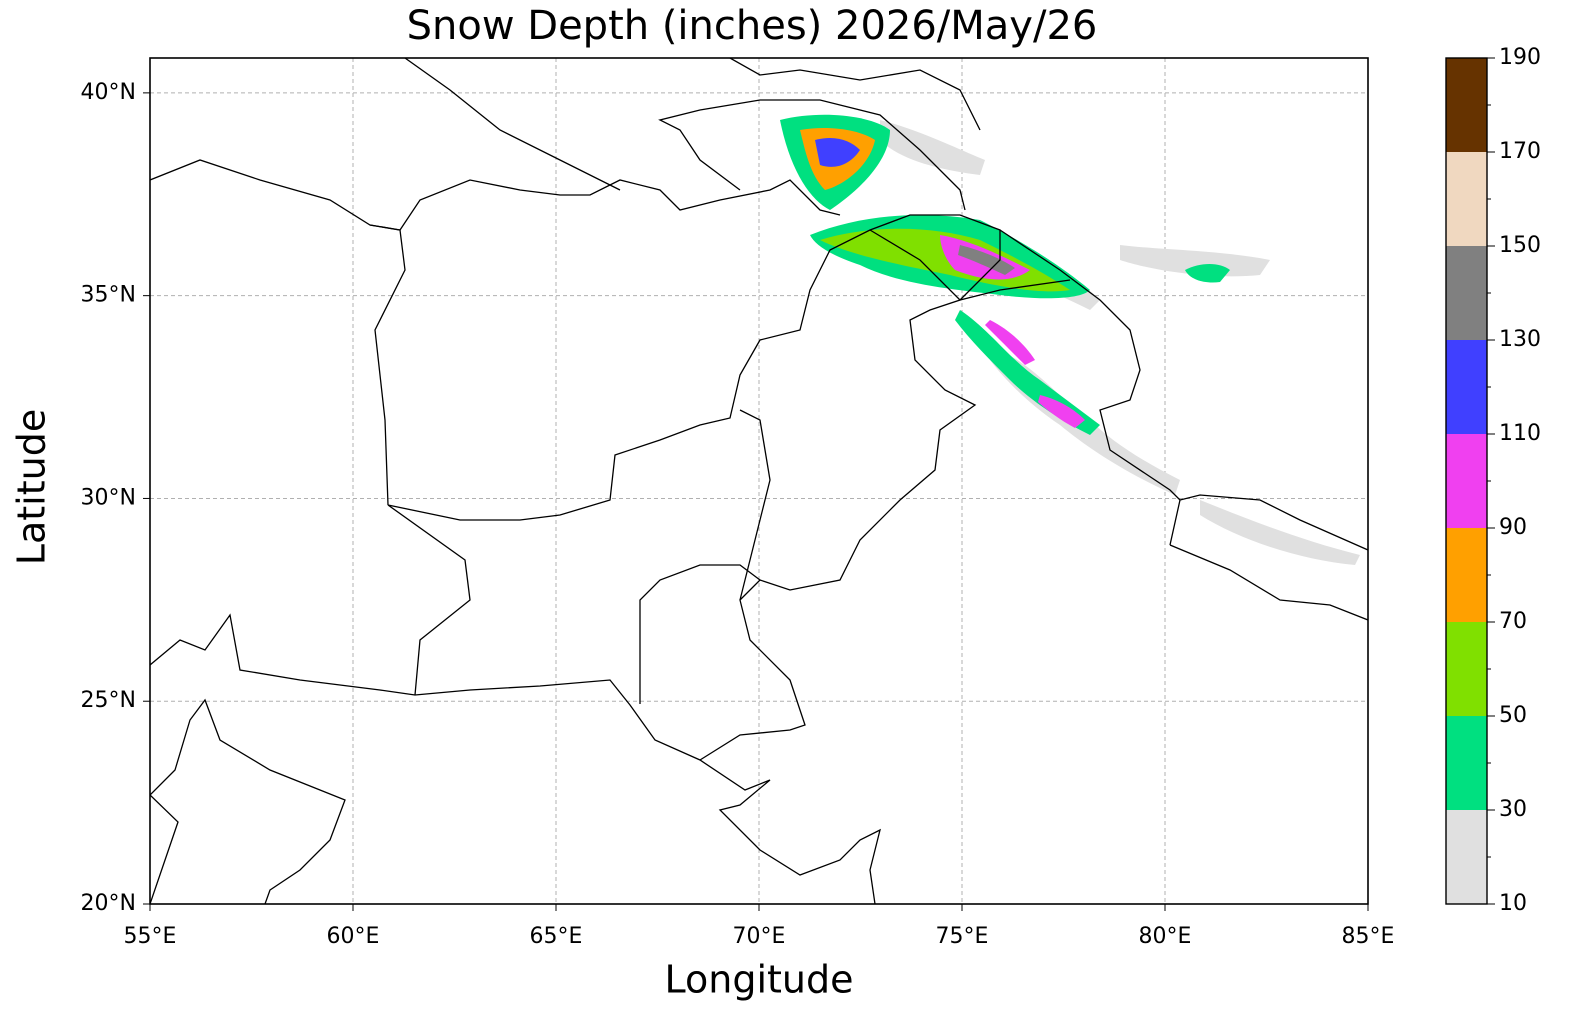 This screenshot has width=1596, height=1032. Describe the element at coordinates (1513, 903) in the screenshot. I see `colorbar-tick-label: 10` at that location.